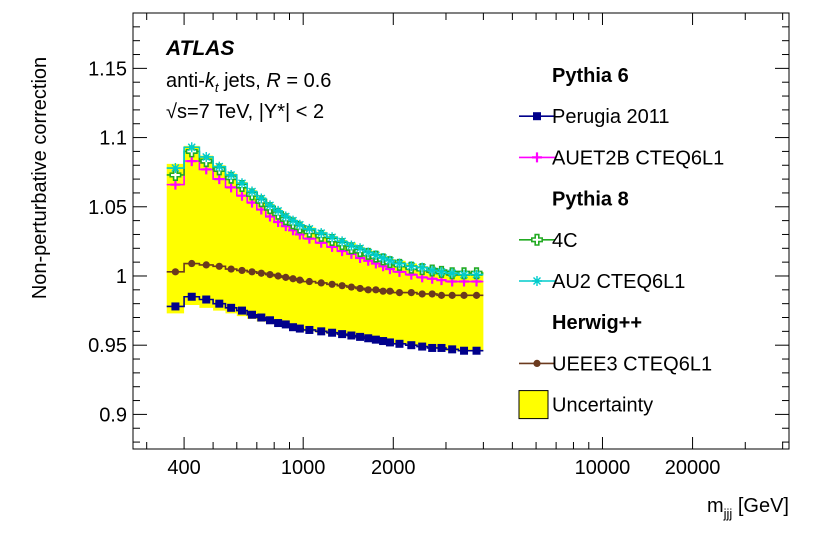 The image size is (830, 536). I want to click on y-tick-label: 1.1, so click(113, 139).